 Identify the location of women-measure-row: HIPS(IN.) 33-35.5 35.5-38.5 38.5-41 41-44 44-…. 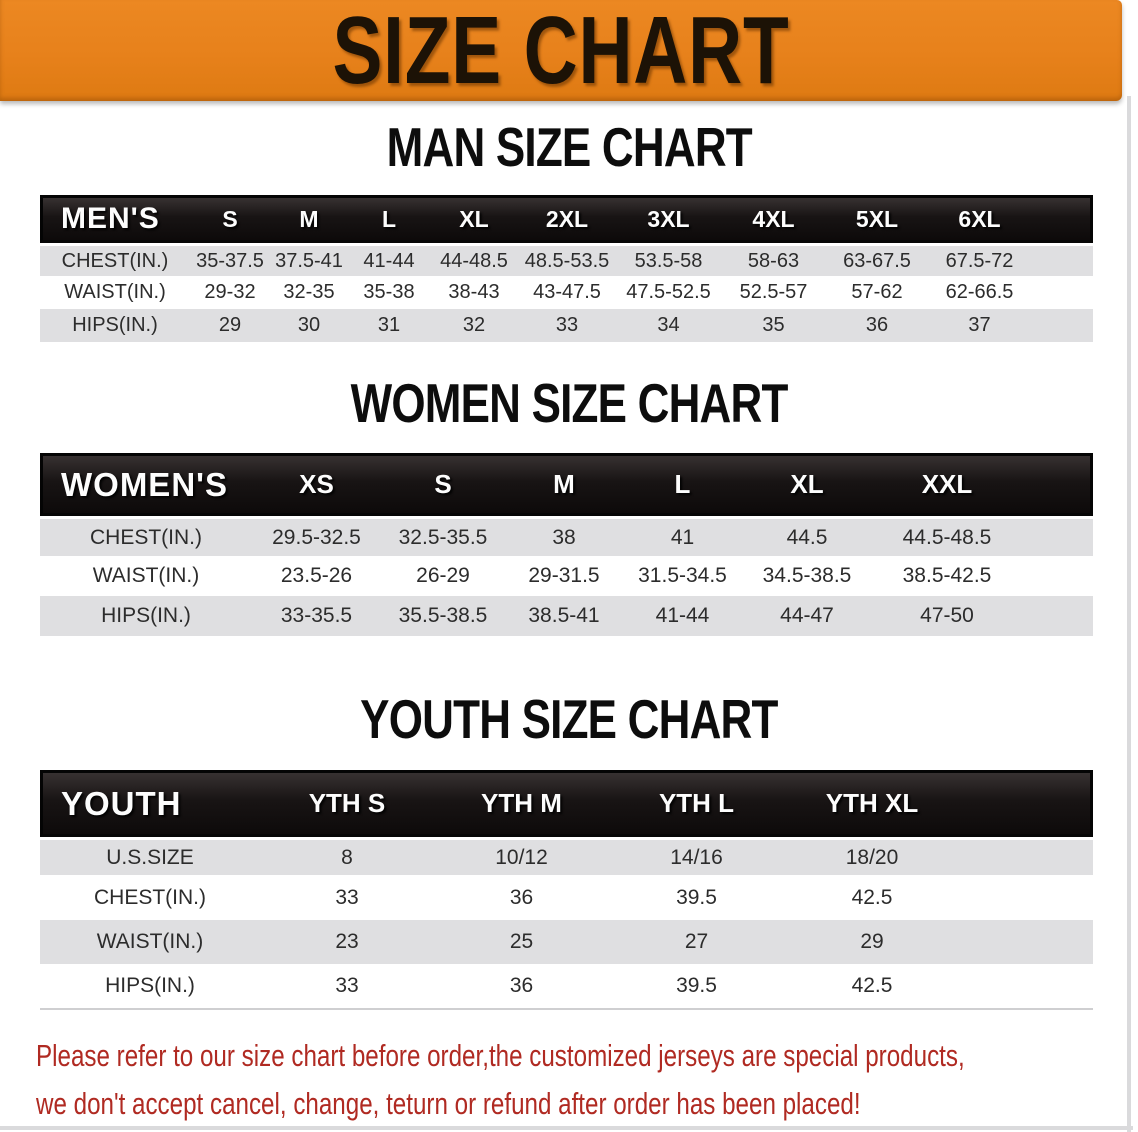
(566, 616).